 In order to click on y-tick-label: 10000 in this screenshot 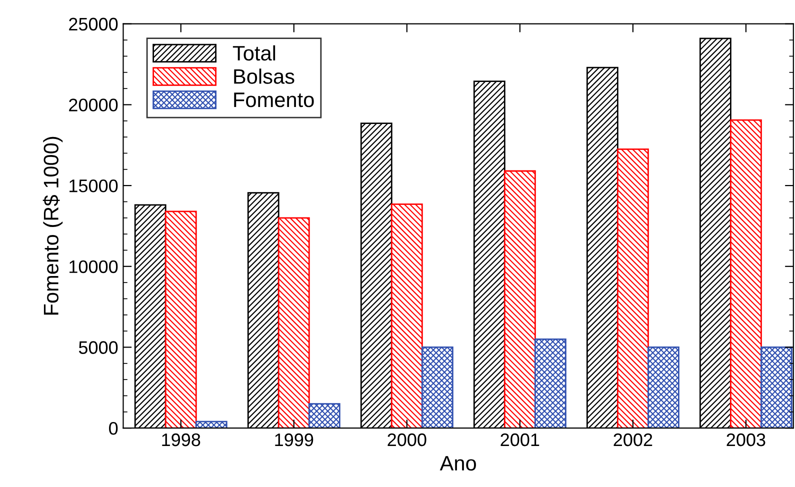, I will do `click(94, 267)`.